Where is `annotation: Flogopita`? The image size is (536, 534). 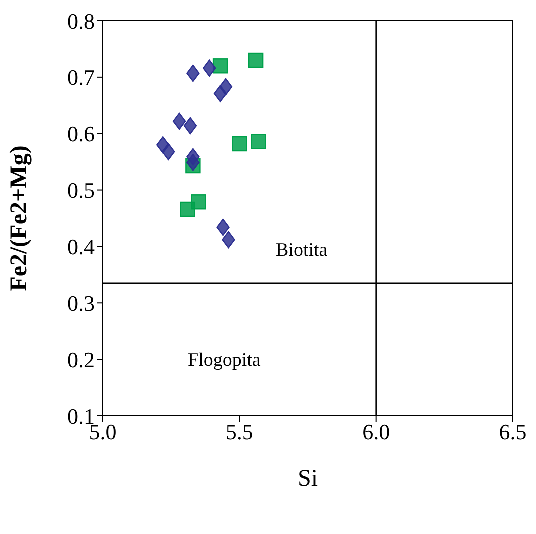
annotation: Flogopita is located at coordinates (224, 361).